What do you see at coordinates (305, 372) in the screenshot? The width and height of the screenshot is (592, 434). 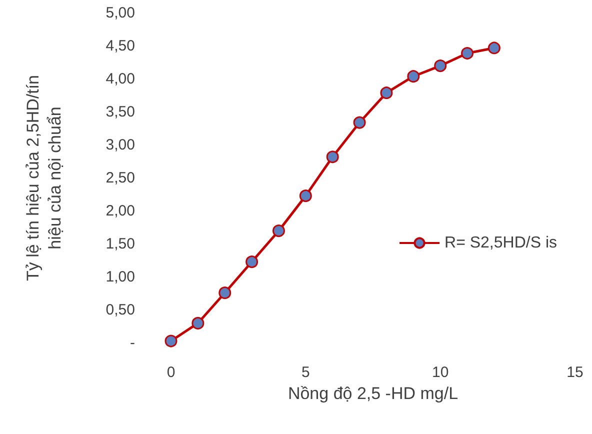 I see `x-tick-label: 5` at bounding box center [305, 372].